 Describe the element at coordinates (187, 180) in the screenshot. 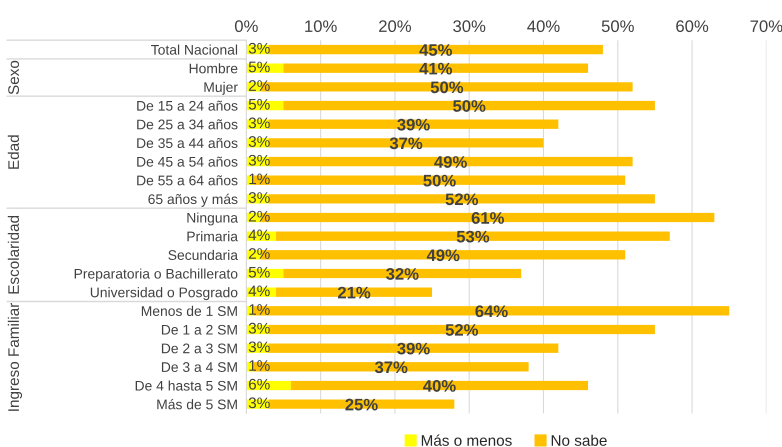

I see `y-tick-label: De 55 a 64 años` at that location.